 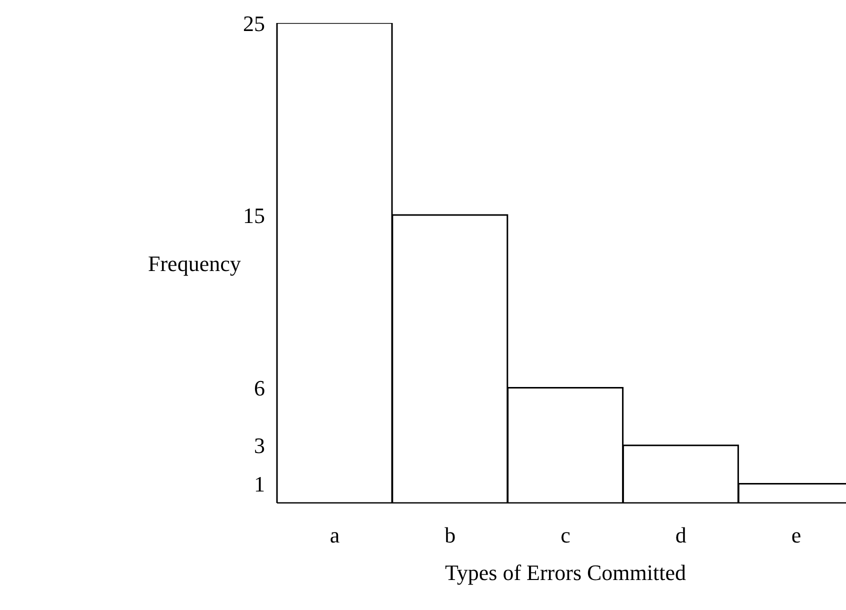 I want to click on x-tick-label: d, so click(x=680, y=535).